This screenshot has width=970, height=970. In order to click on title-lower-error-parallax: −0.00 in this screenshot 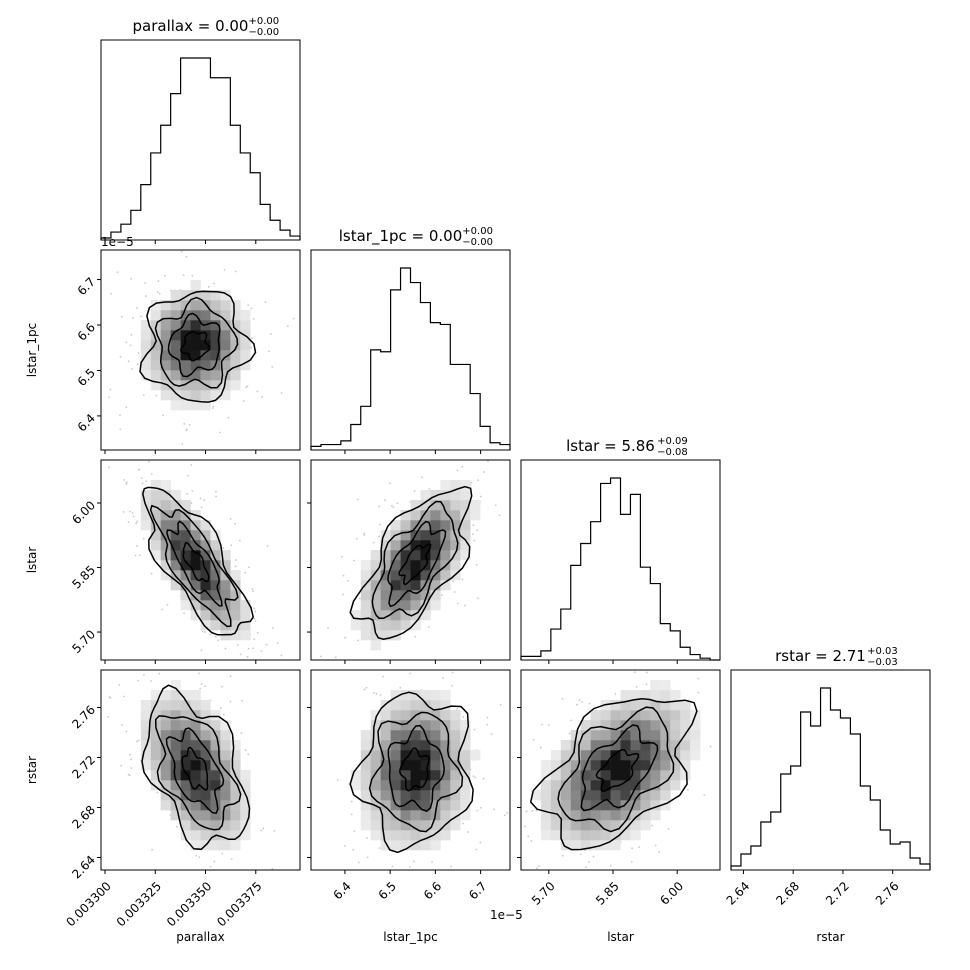, I will do `click(264, 32)`.